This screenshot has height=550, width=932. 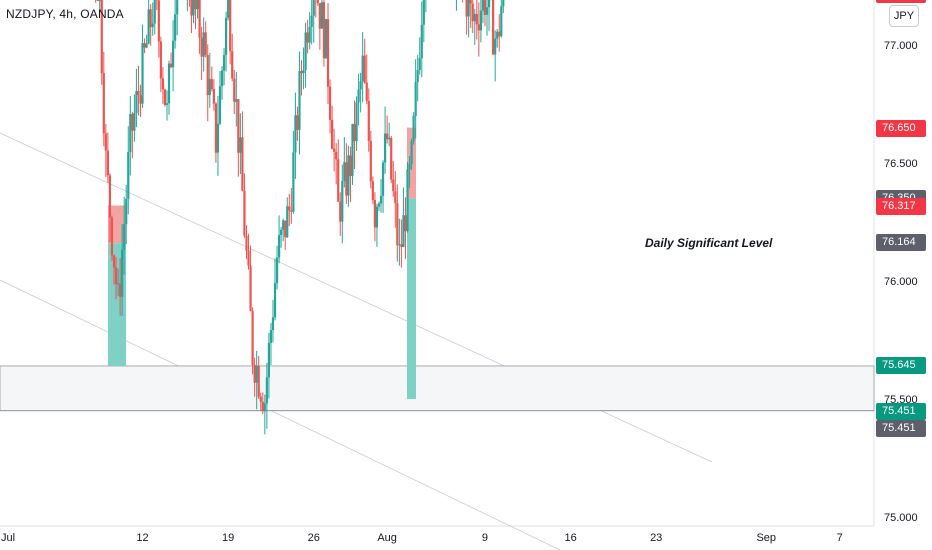 I want to click on time-tick-label: 26, so click(x=314, y=538).